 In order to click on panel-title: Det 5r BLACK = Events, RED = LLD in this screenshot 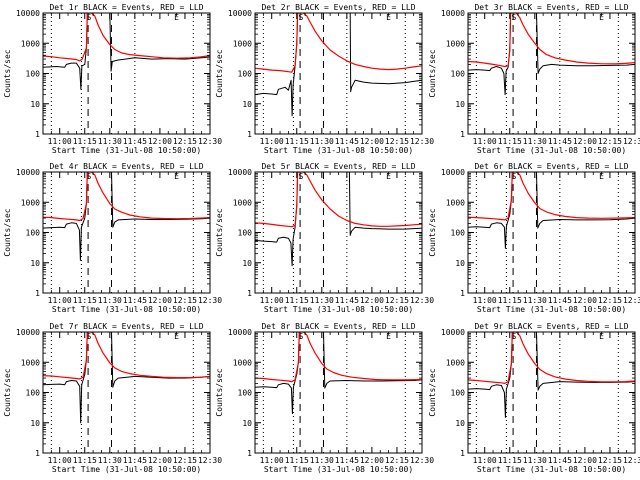, I will do `click(338, 166)`.